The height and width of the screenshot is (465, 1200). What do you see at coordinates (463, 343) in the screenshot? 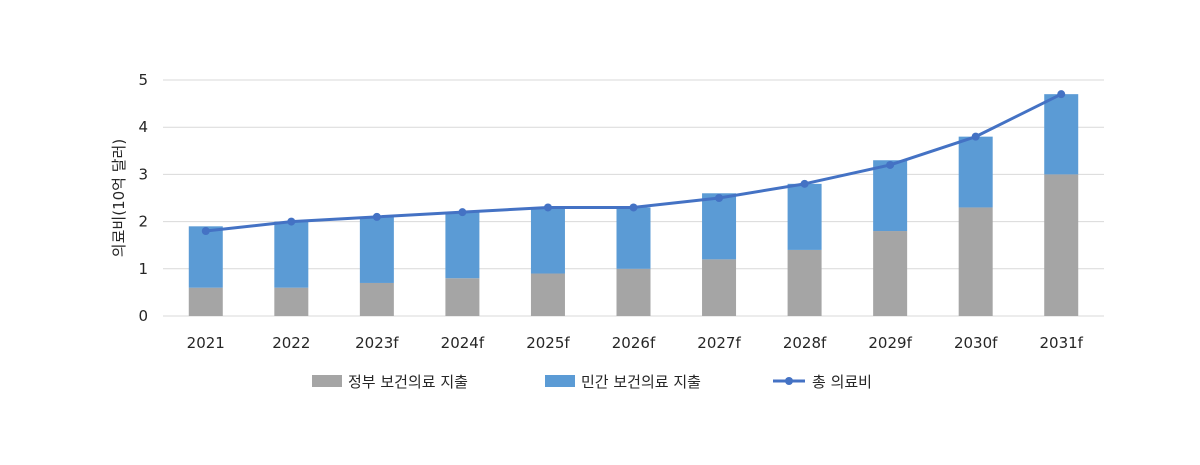
I see `x-tick-label: 2024f` at bounding box center [463, 343].